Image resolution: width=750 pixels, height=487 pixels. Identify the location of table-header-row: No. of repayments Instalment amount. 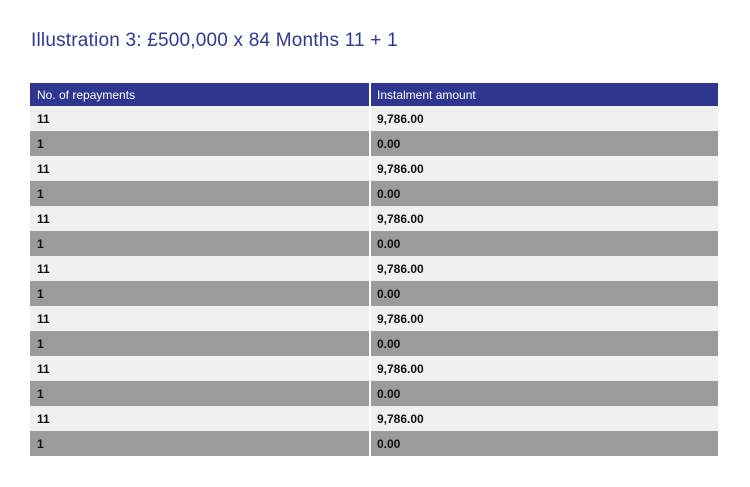
(374, 94).